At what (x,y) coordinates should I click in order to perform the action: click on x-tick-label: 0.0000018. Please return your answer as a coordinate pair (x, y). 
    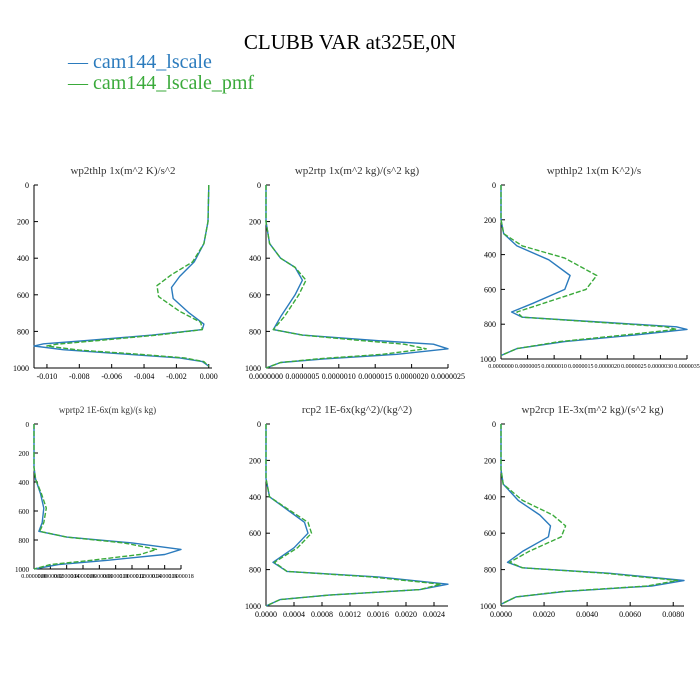
    Looking at the image, I should click on (181, 577).